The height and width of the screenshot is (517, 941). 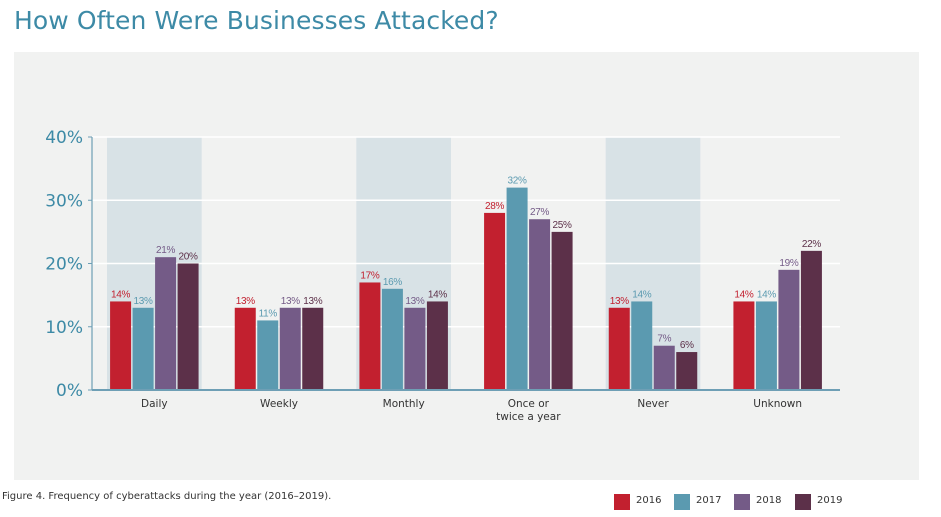 What do you see at coordinates (812, 244) in the screenshot?
I see `data-label: 22%` at bounding box center [812, 244].